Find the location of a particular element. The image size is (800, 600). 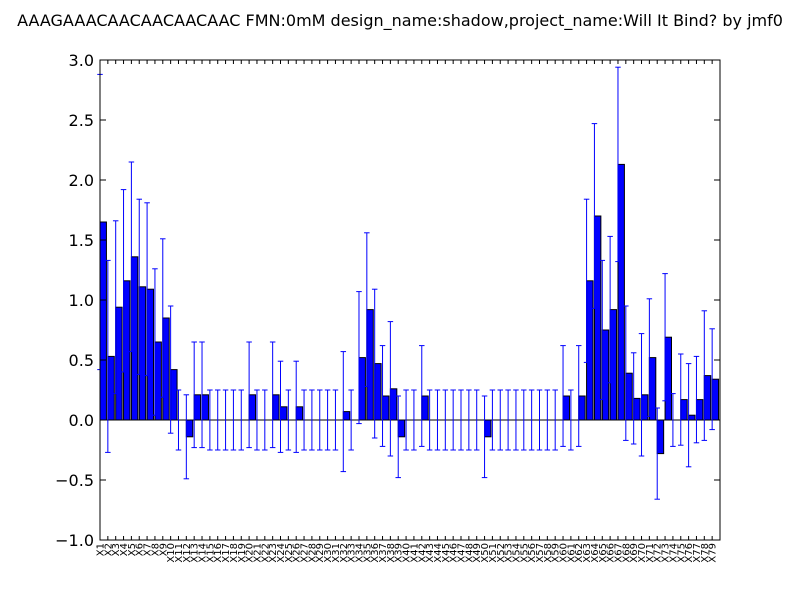

error-bar-x39 is located at coordinates (398, 437).